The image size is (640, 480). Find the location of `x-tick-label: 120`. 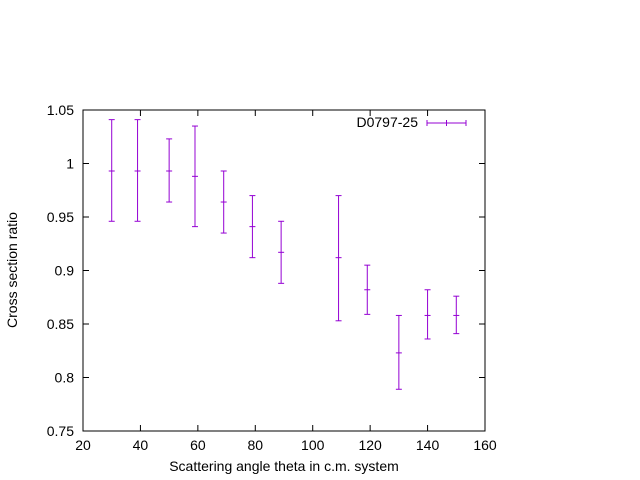

x-tick-label: 120 is located at coordinates (370, 445).